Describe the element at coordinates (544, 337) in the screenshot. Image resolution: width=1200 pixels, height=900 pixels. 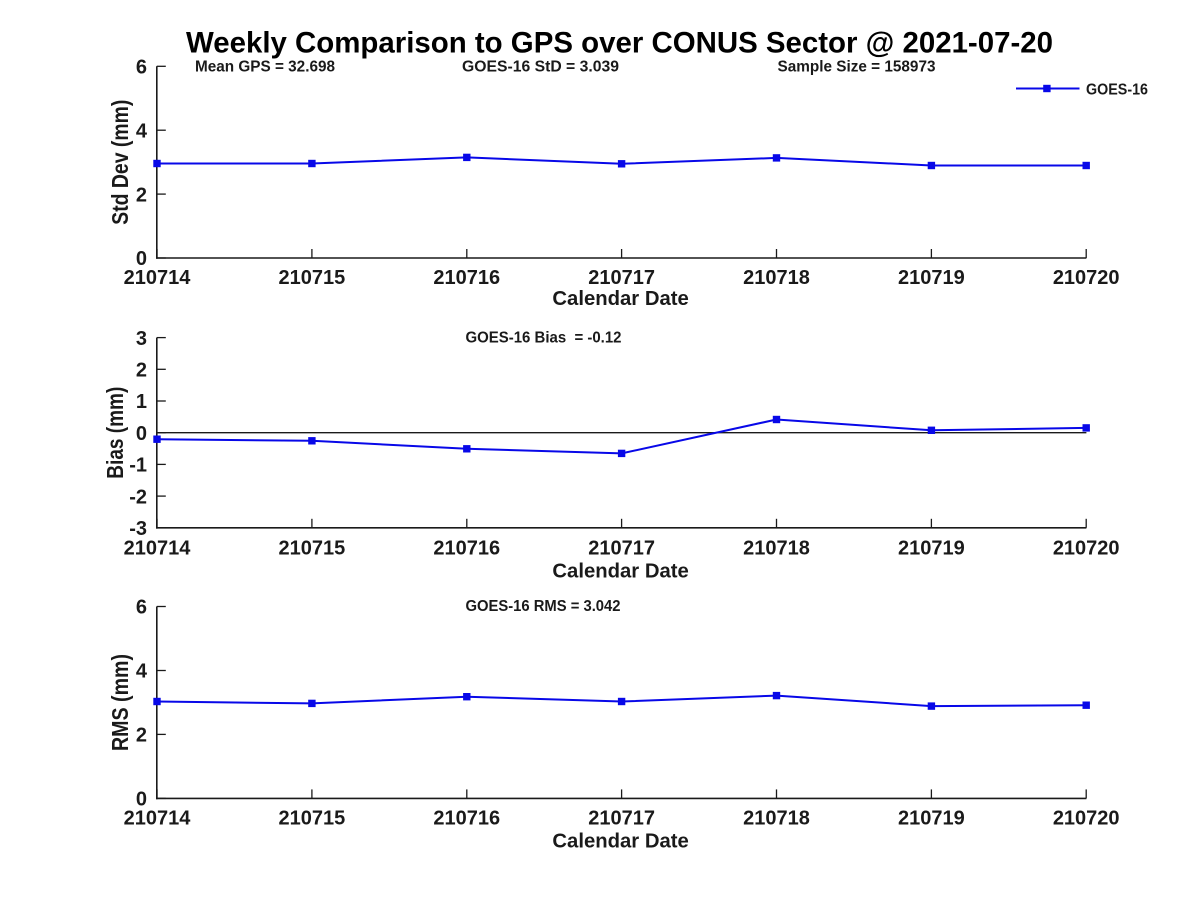
I see `svg-text: GOES-16 Bias = -0.12` at that location.